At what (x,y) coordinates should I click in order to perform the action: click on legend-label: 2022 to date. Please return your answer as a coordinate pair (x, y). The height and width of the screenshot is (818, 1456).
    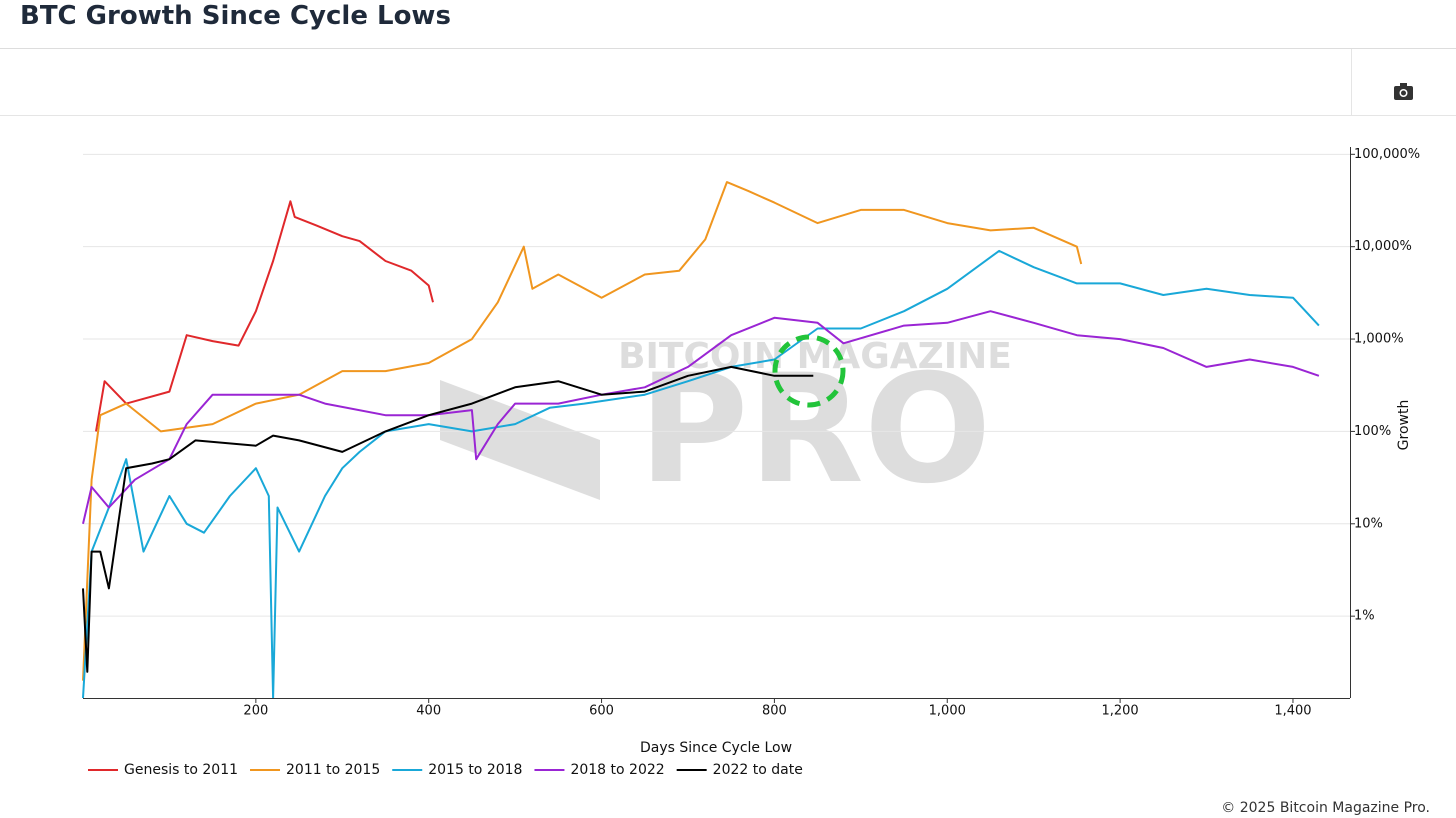
    Looking at the image, I should click on (758, 770).